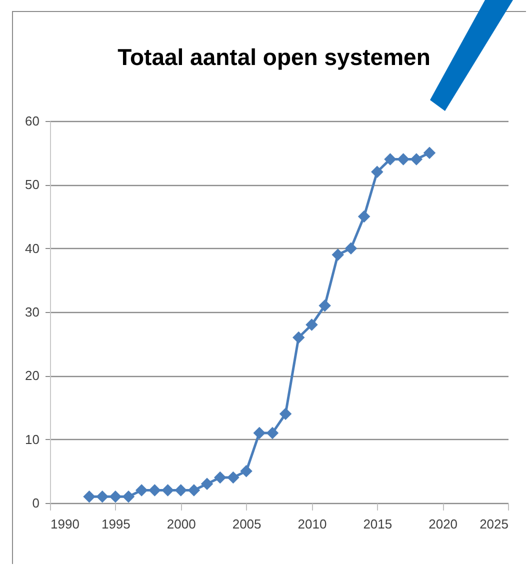 This screenshot has height=565, width=527. What do you see at coordinates (36, 503) in the screenshot?
I see `y-tick-label: 0` at bounding box center [36, 503].